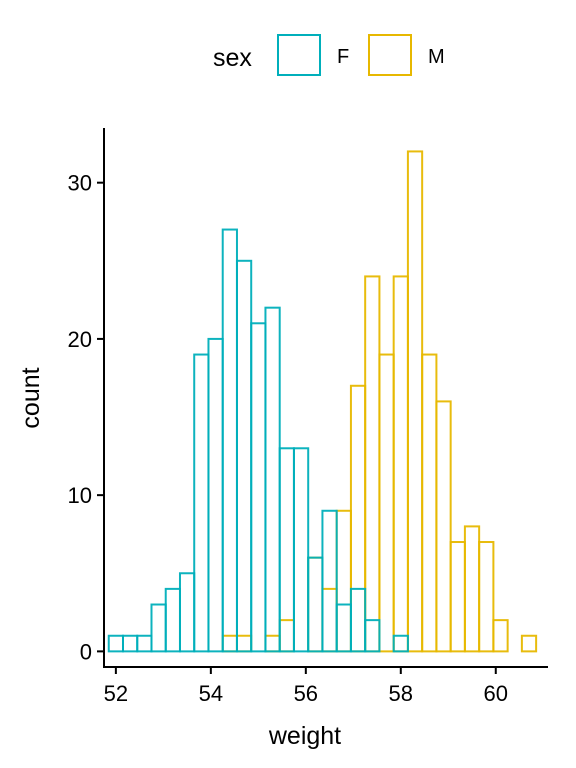 The width and height of the screenshot is (576, 768). I want to click on x-tick-label-58: 58, so click(401, 693).